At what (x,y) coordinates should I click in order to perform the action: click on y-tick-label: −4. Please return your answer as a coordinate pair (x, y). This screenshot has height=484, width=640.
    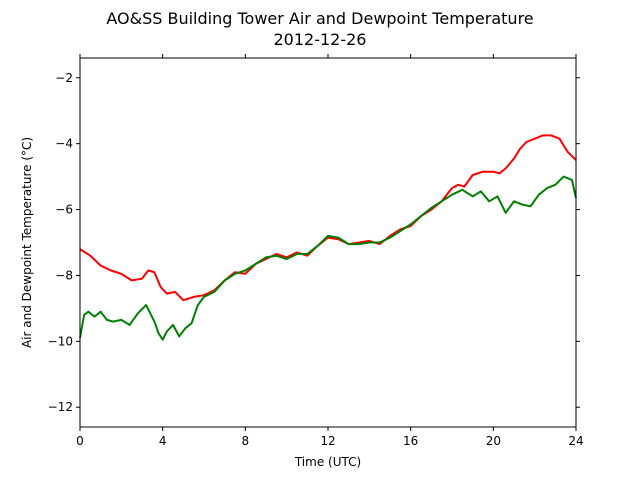
    Looking at the image, I should click on (64, 144).